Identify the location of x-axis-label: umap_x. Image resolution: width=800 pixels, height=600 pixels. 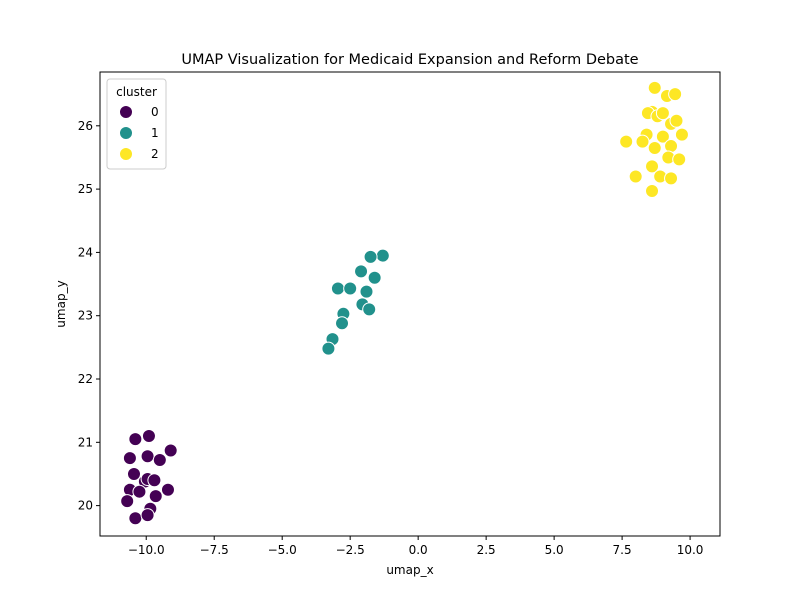
(409, 570).